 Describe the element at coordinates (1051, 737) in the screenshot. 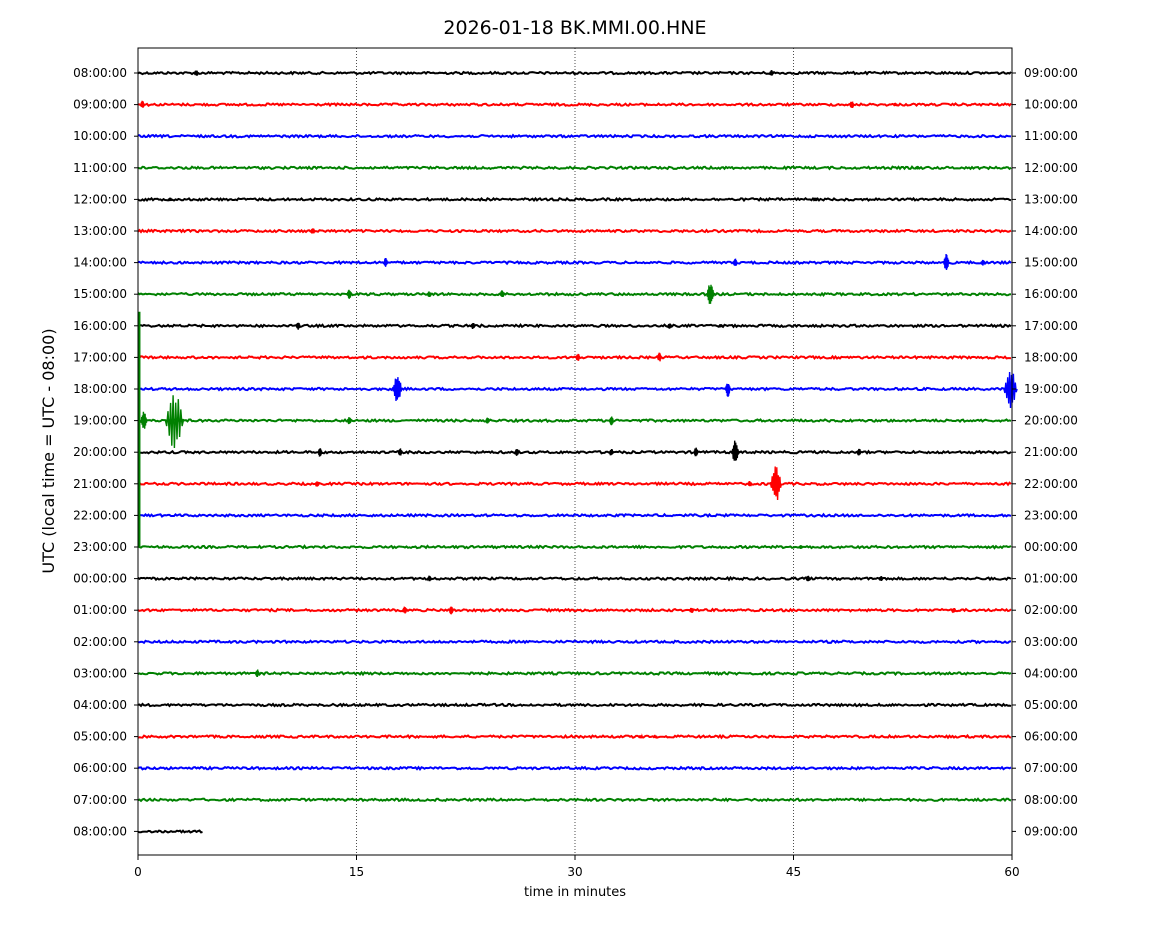

I see `right-time-label: 06:00:00` at that location.